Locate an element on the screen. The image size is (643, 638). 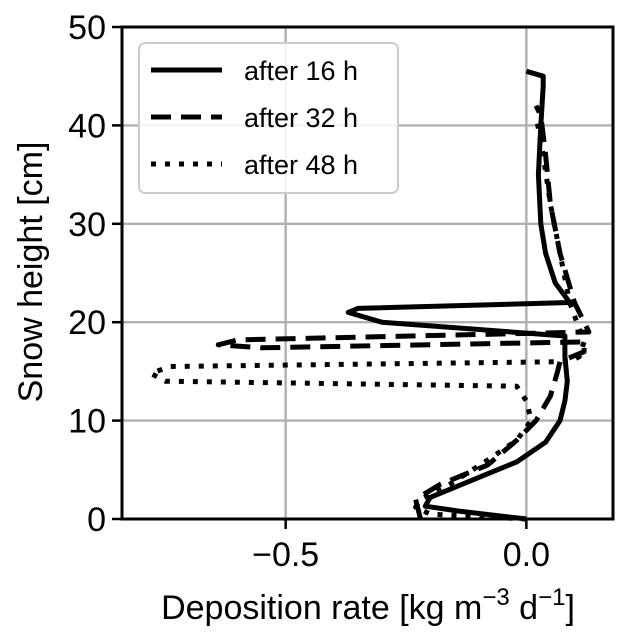
legend-label-2: after 32 h is located at coordinates (301, 118).